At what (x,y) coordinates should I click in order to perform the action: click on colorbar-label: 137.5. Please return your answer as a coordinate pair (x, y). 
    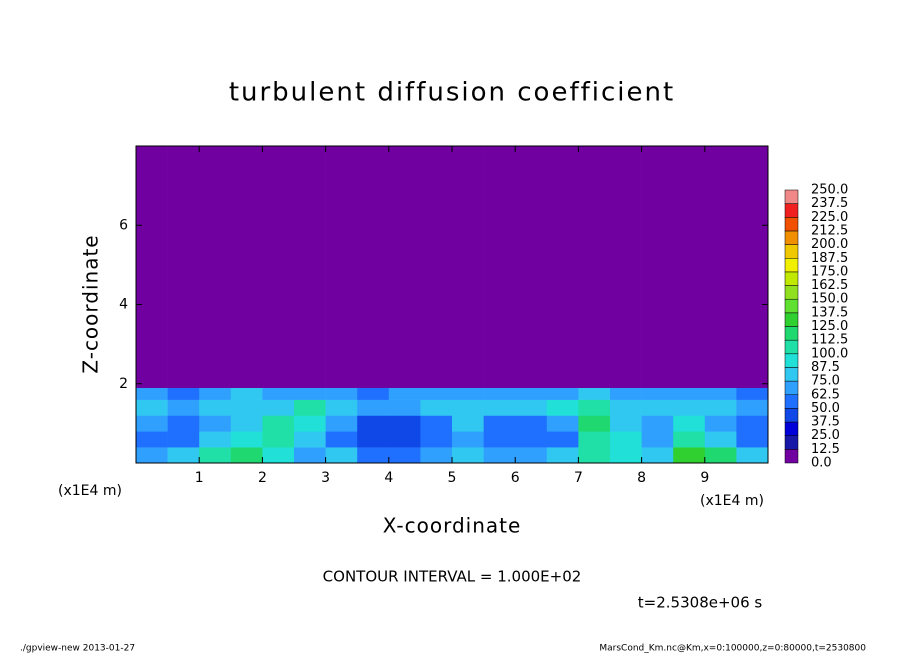
    Looking at the image, I should click on (829, 312).